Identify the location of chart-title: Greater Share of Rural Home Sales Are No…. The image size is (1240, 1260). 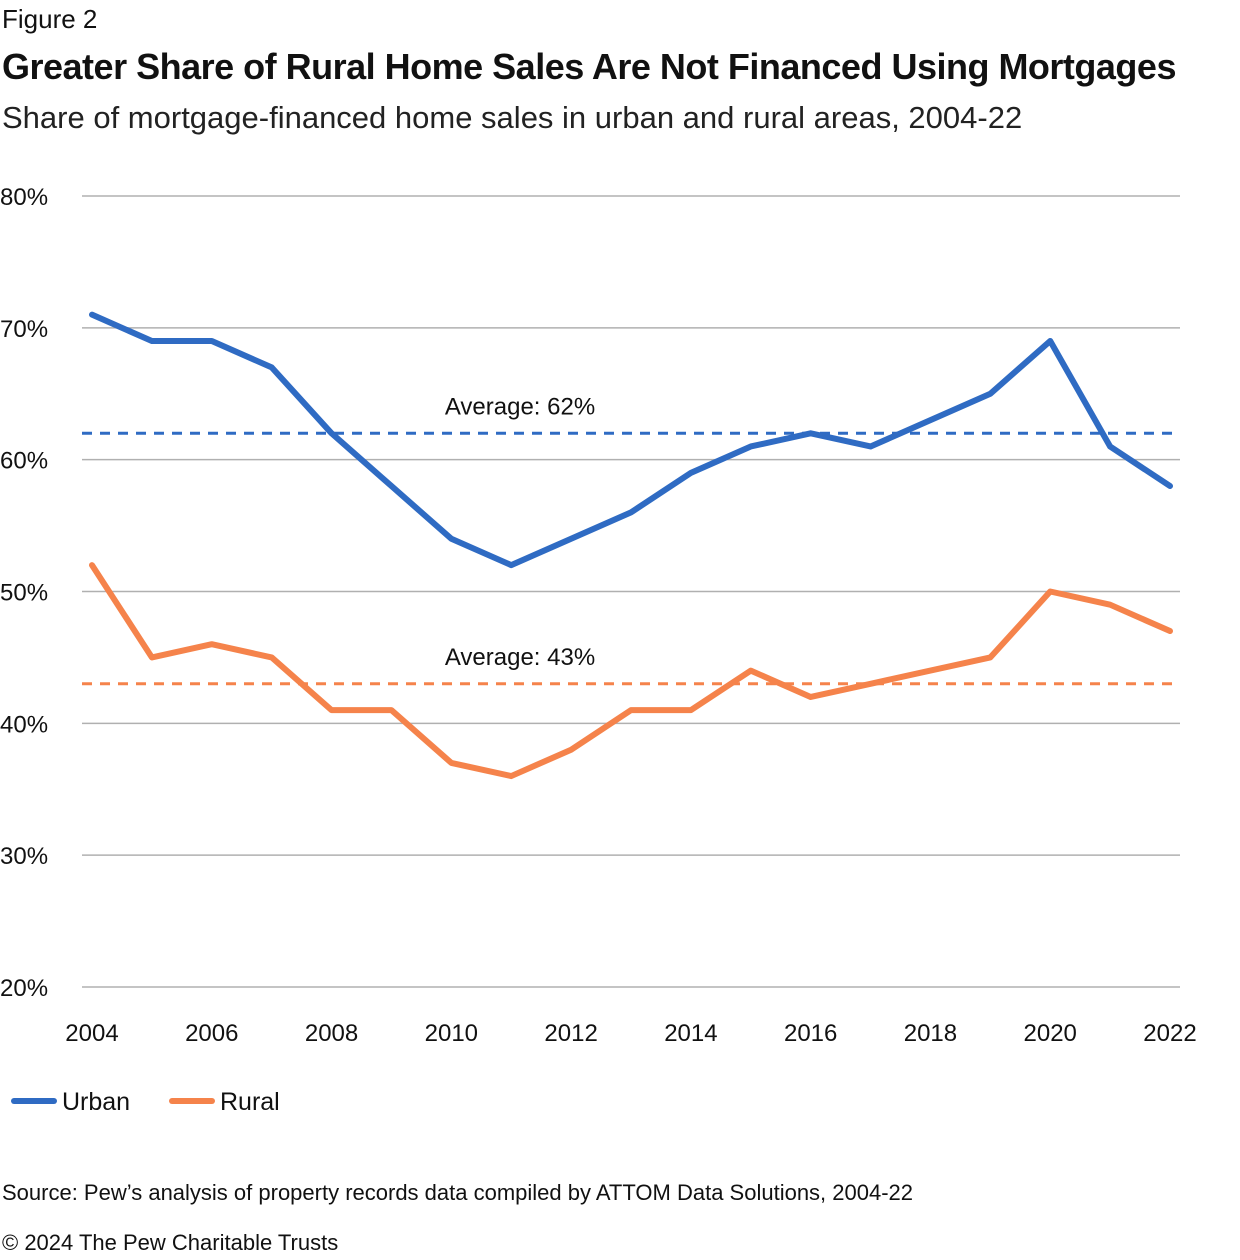
(589, 66).